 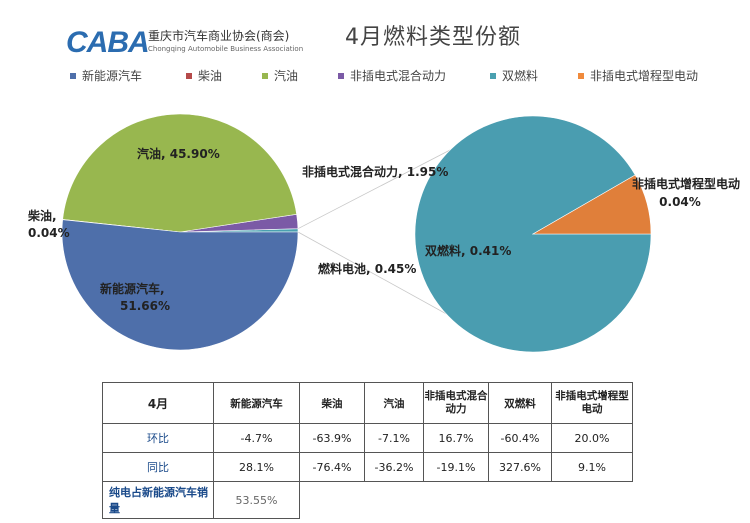 I want to click on table-cell: 16.7%, so click(x=456, y=438).